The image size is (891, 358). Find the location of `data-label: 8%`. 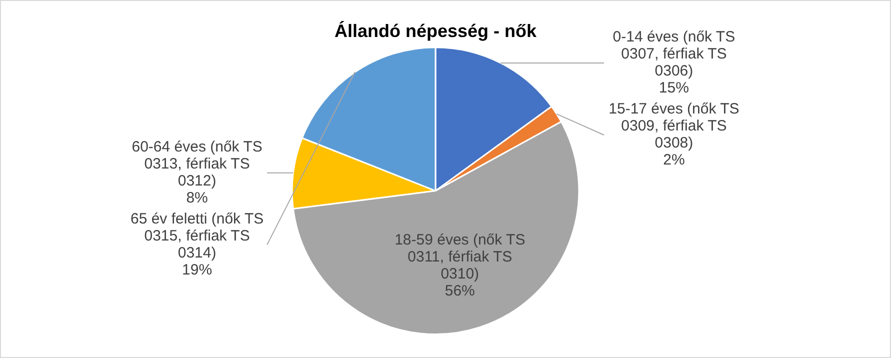

data-label: 8% is located at coordinates (197, 197).